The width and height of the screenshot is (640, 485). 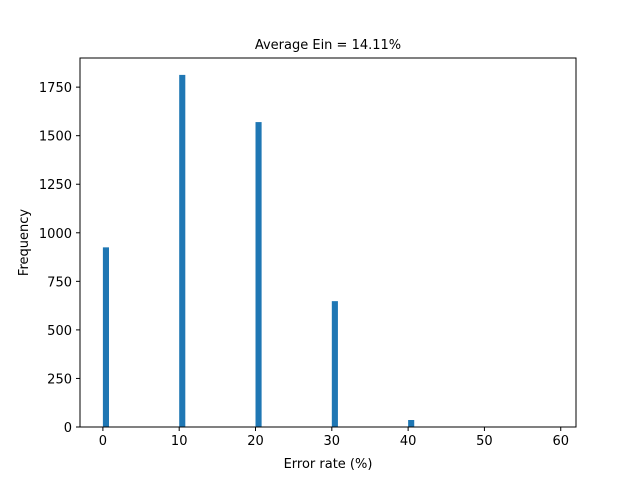 What do you see at coordinates (328, 45) in the screenshot?
I see `chart-title: Average Ein = 14.11%` at bounding box center [328, 45].